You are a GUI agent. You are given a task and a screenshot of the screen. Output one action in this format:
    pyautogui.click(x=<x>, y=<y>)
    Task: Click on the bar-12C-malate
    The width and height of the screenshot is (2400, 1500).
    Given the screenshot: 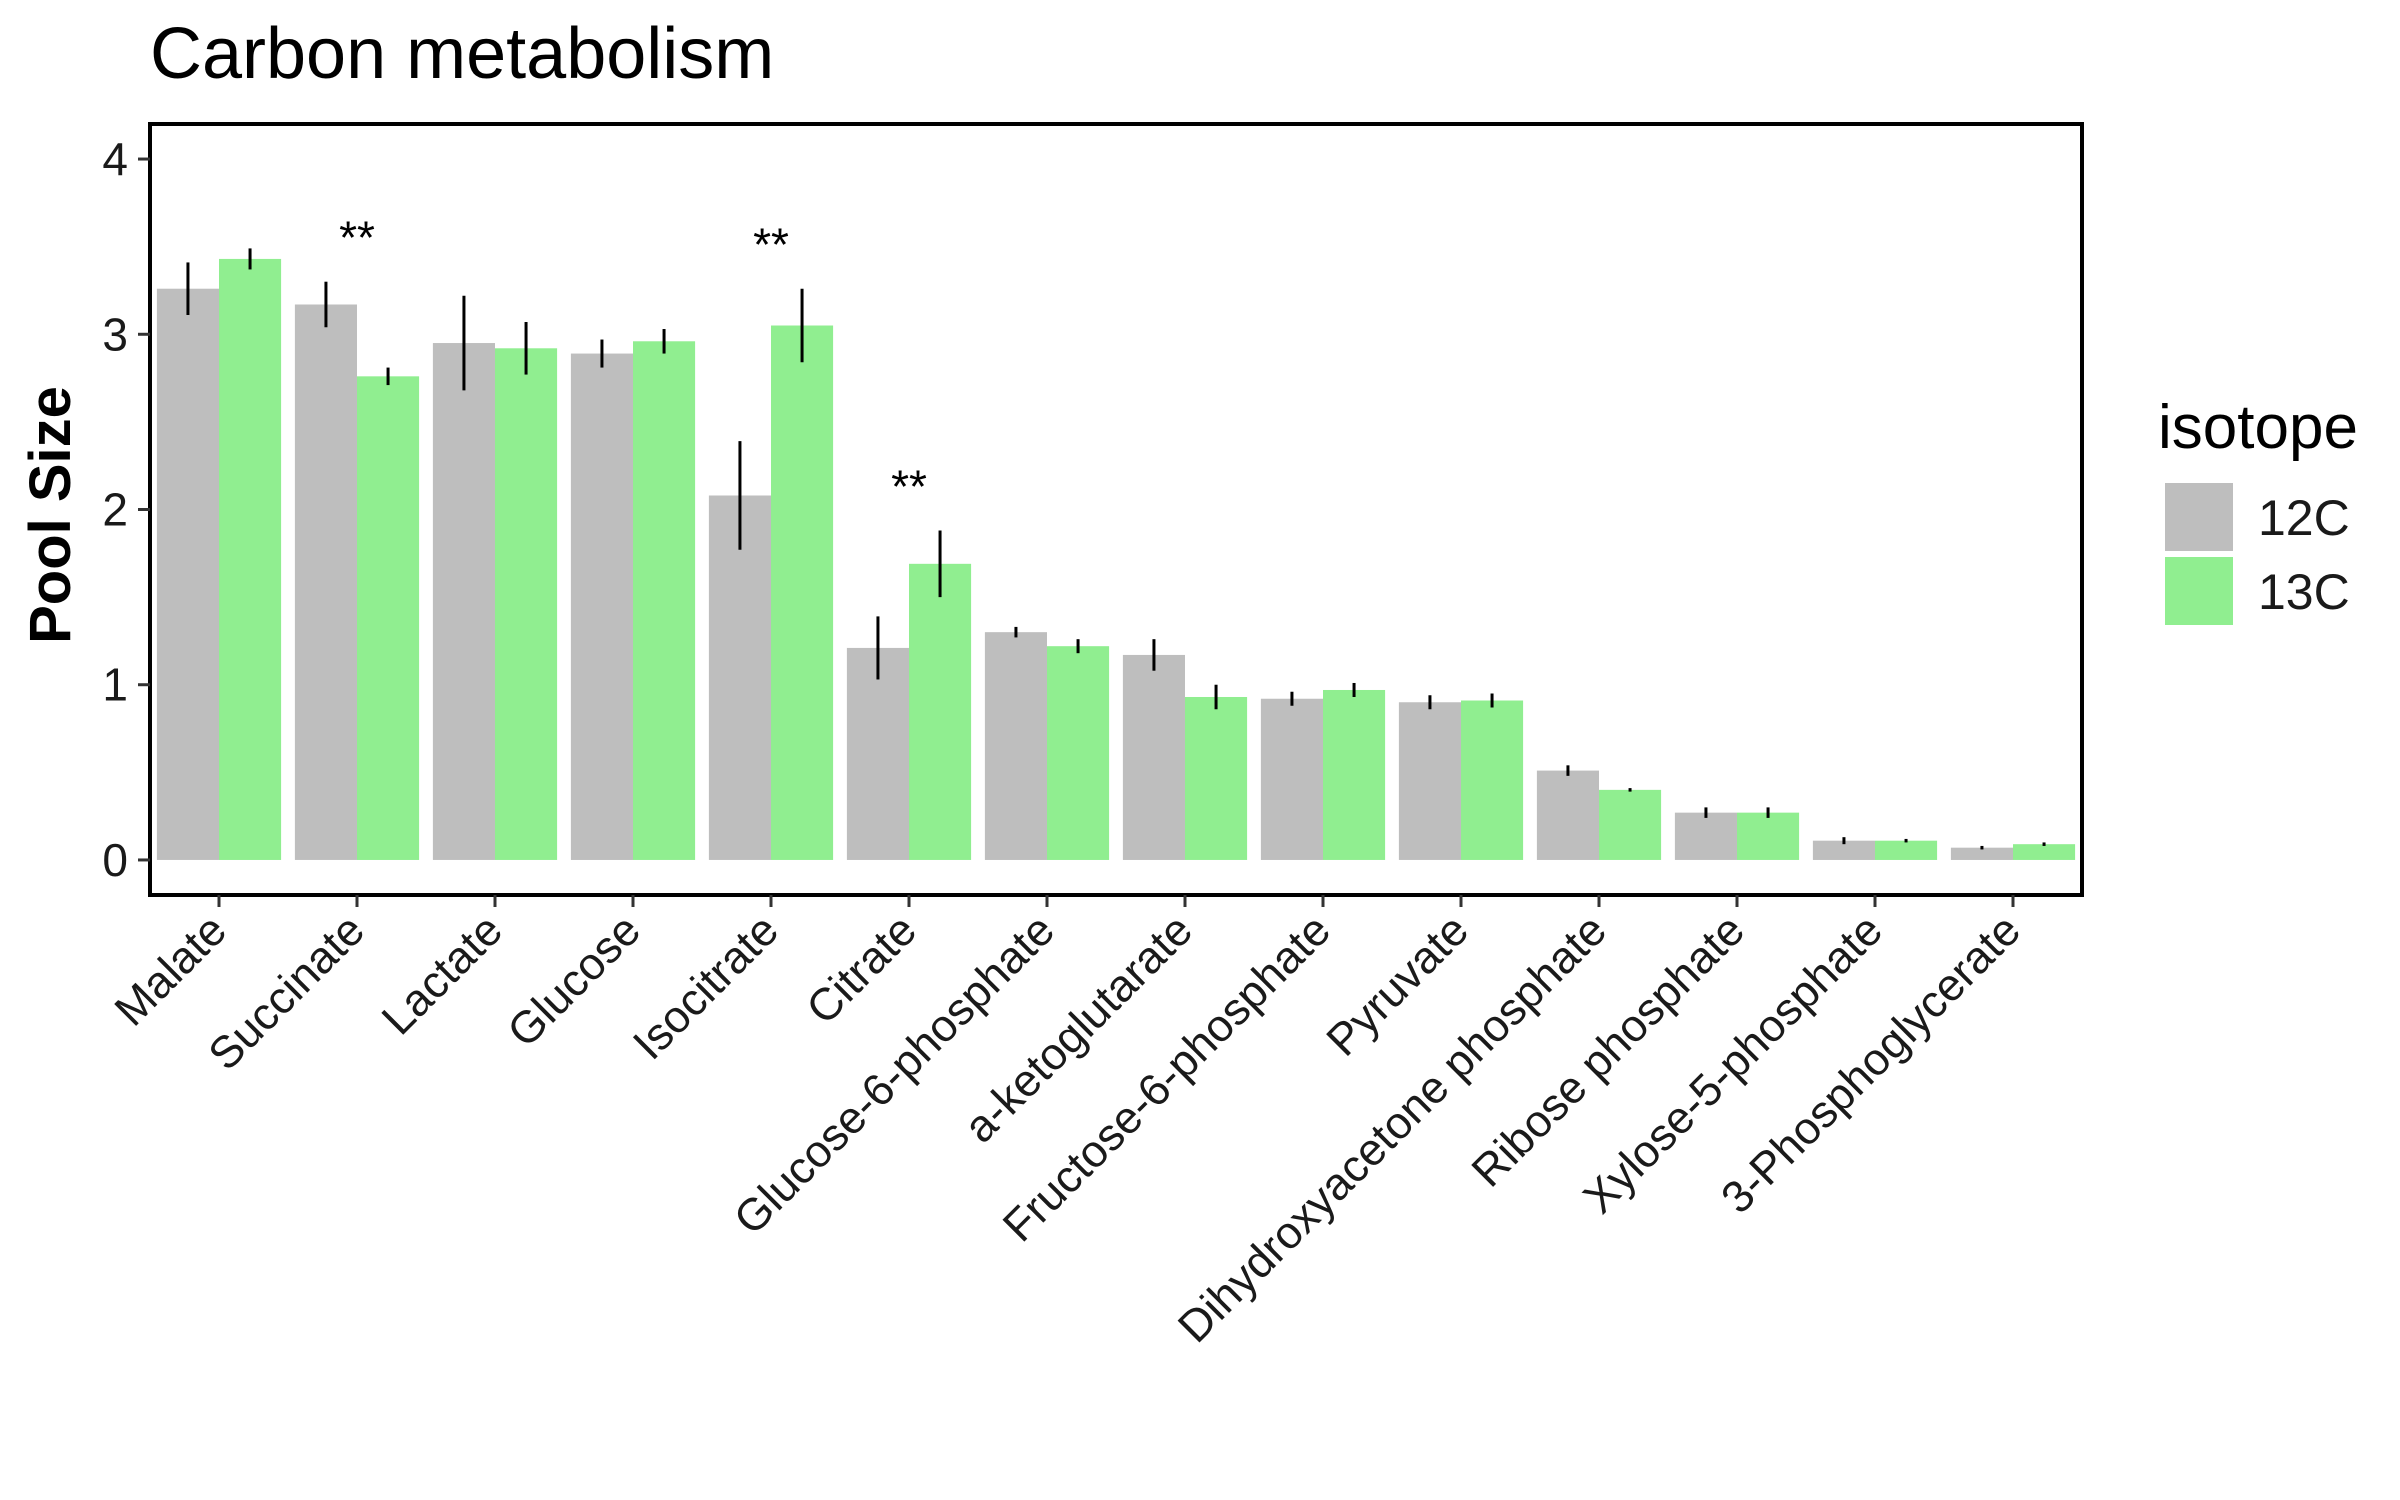 What is the action you would take?
    pyautogui.click(x=187, y=574)
    